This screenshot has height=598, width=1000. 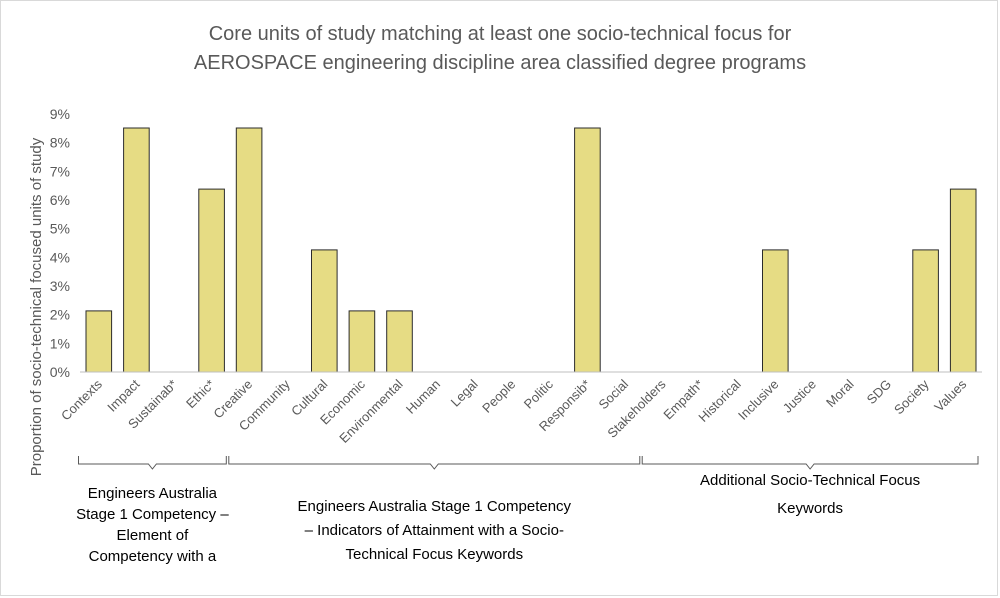 What do you see at coordinates (911, 396) in the screenshot?
I see `x-tick-label: Society` at bounding box center [911, 396].